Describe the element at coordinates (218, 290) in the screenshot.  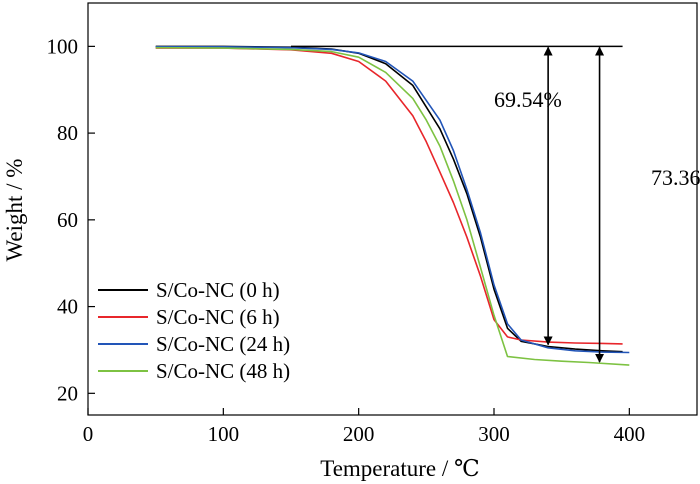
I see `legend-label-0: S/Co-NC (0 h)` at that location.